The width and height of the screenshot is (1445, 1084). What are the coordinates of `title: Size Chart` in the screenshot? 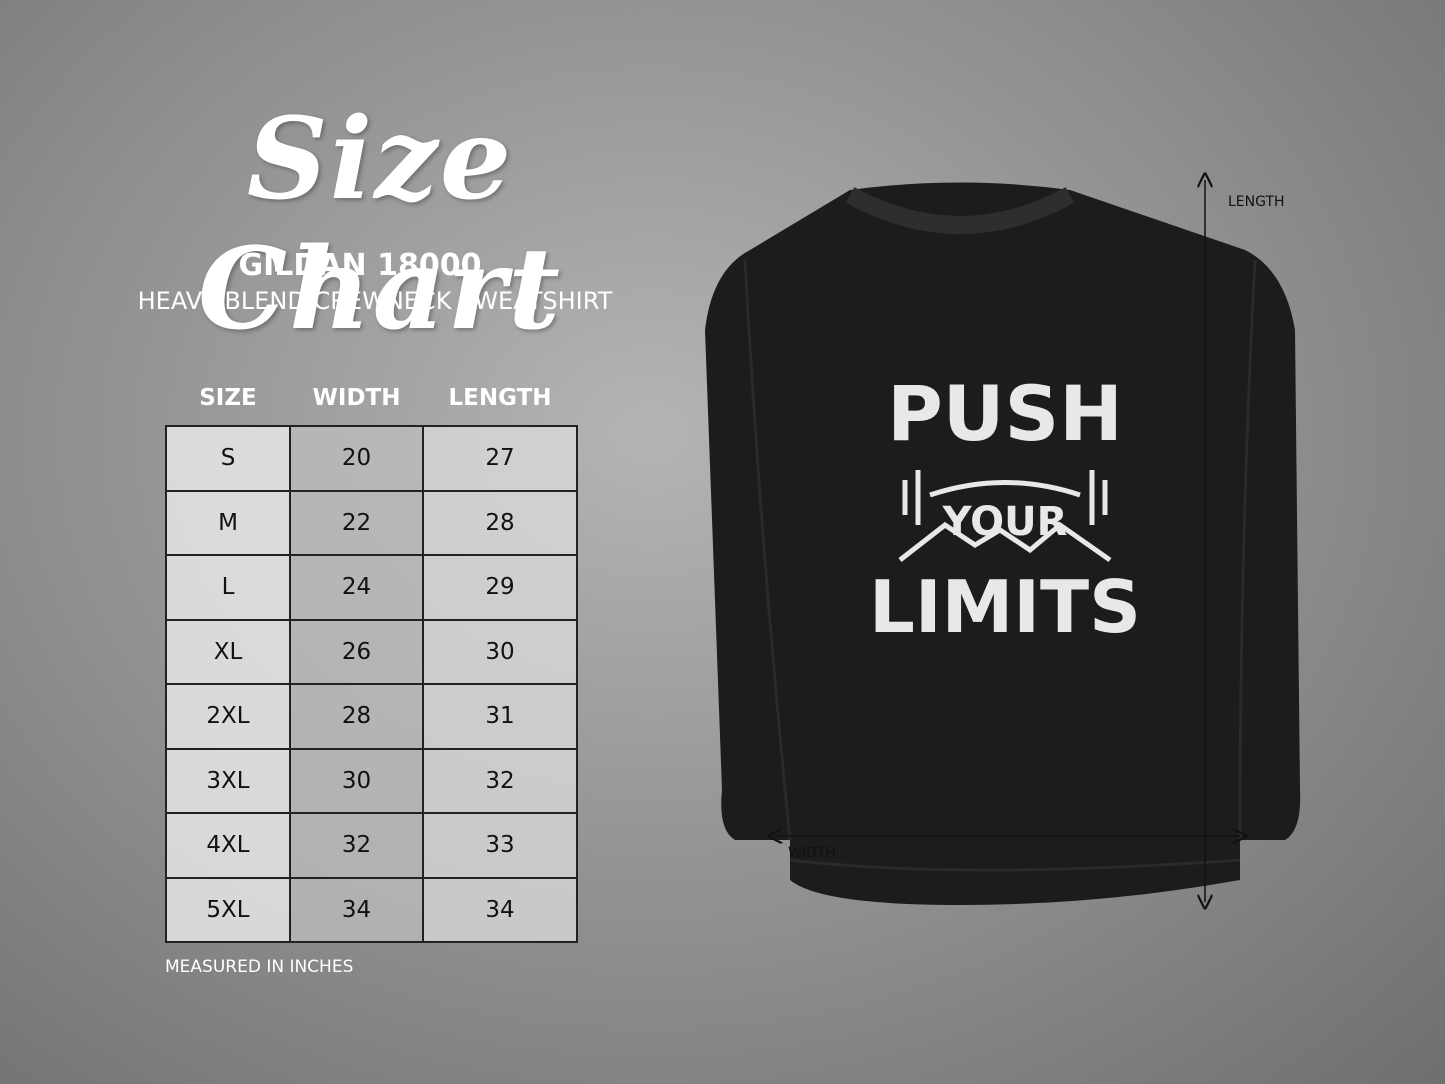 It's located at (380, 224).